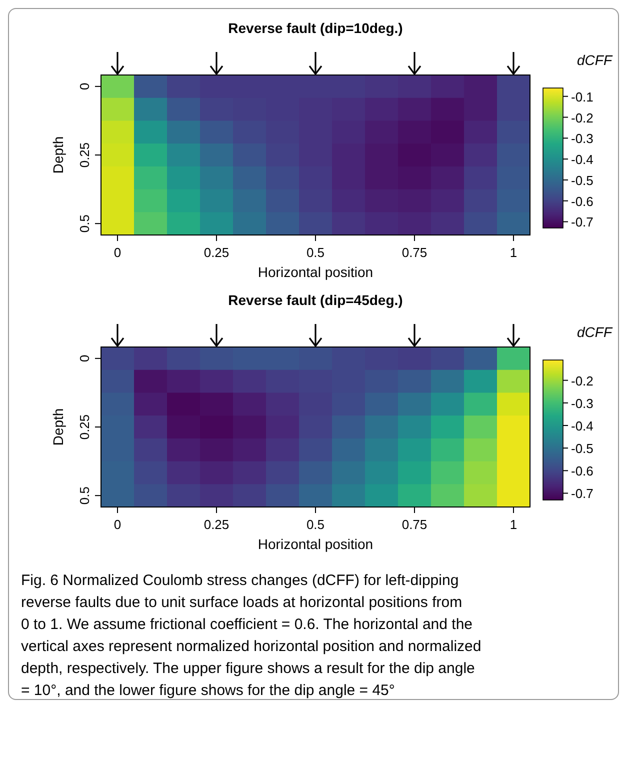 The width and height of the screenshot is (627, 760). What do you see at coordinates (315, 28) in the screenshot?
I see `chart-title: Reverse fault (dip=10deg.)` at bounding box center [315, 28].